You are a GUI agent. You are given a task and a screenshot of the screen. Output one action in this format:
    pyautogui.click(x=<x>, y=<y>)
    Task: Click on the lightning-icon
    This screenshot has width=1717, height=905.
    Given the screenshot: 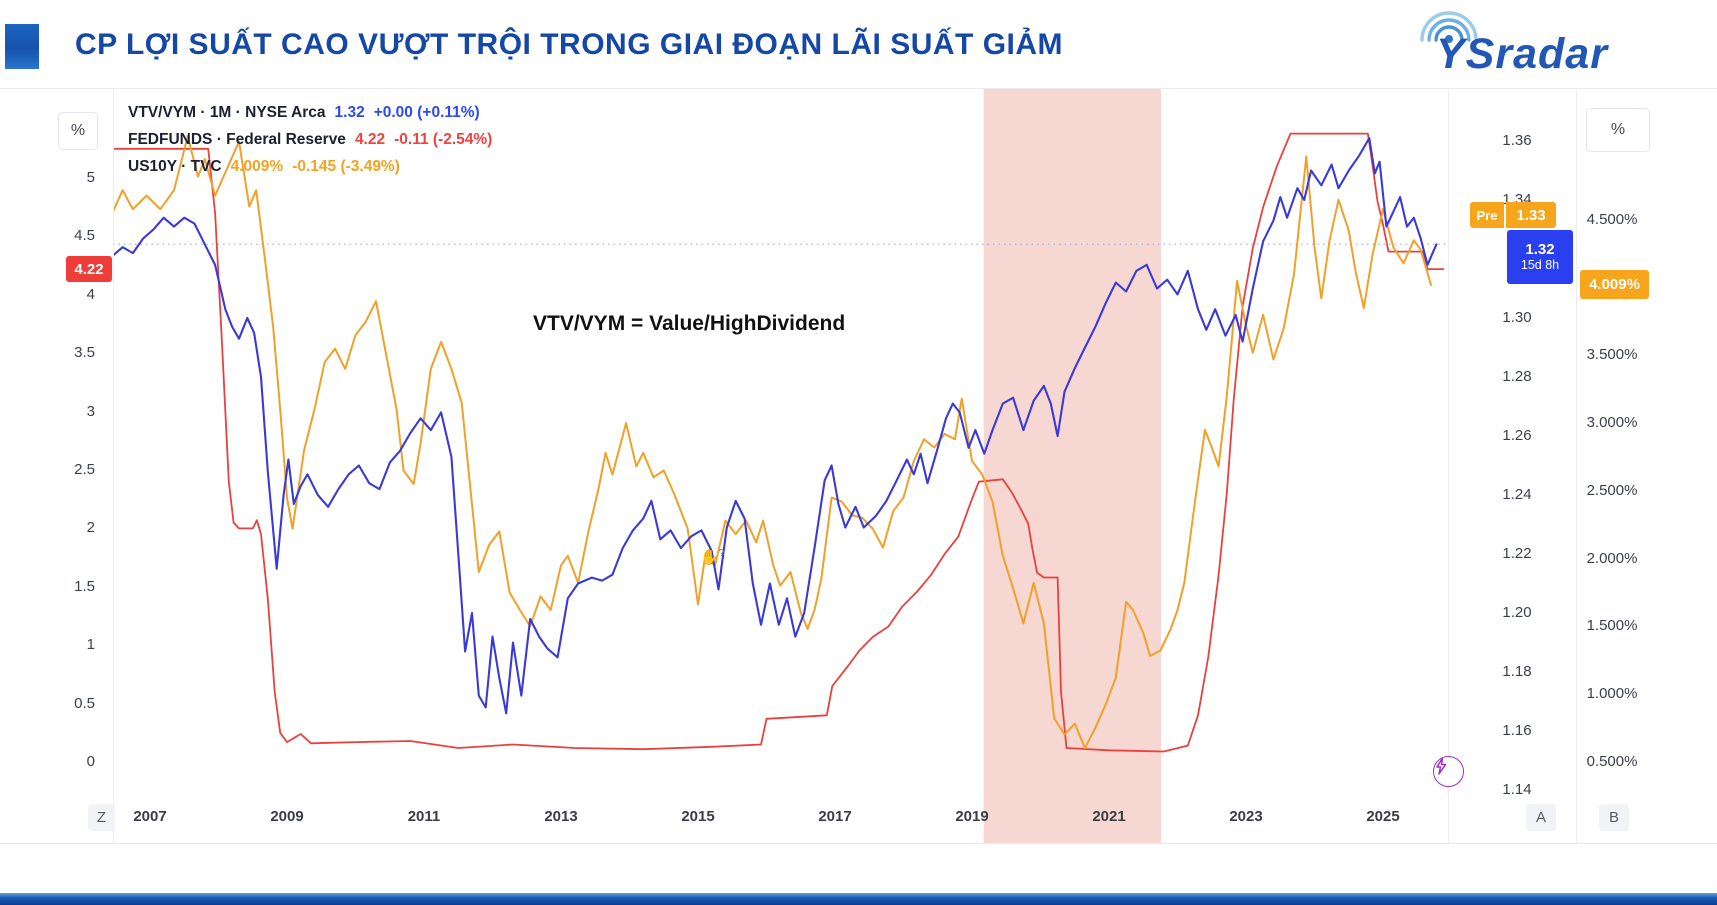 What is the action you would take?
    pyautogui.click(x=1441, y=766)
    